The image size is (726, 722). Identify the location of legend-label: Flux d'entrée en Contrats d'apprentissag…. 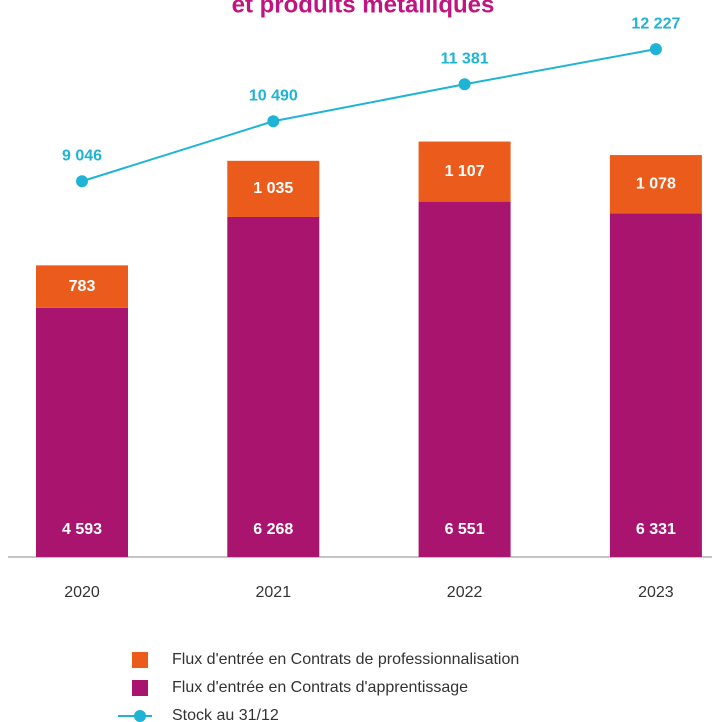
(320, 687).